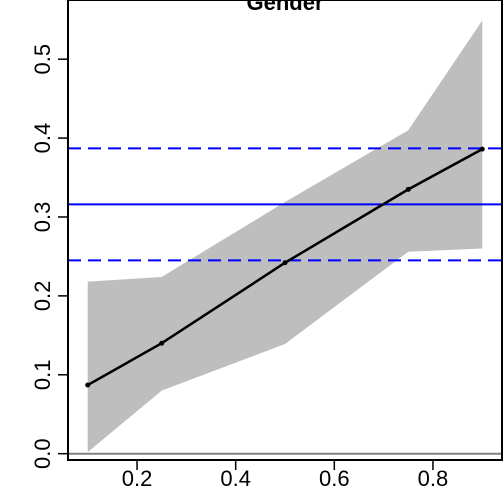  Describe the element at coordinates (42, 296) in the screenshot. I see `y-tick-label: 0.2` at that location.